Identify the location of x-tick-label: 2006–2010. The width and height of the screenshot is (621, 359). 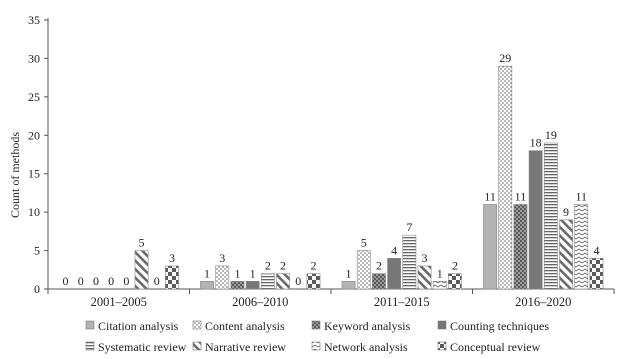
(260, 302).